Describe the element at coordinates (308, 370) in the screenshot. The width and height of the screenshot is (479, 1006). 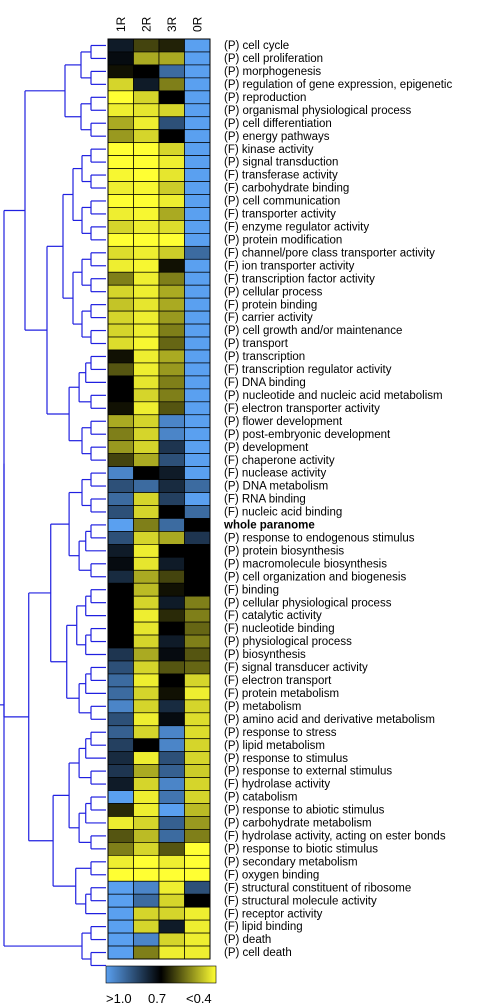
I see `row-label: (F) transcription regulator activity` at that location.